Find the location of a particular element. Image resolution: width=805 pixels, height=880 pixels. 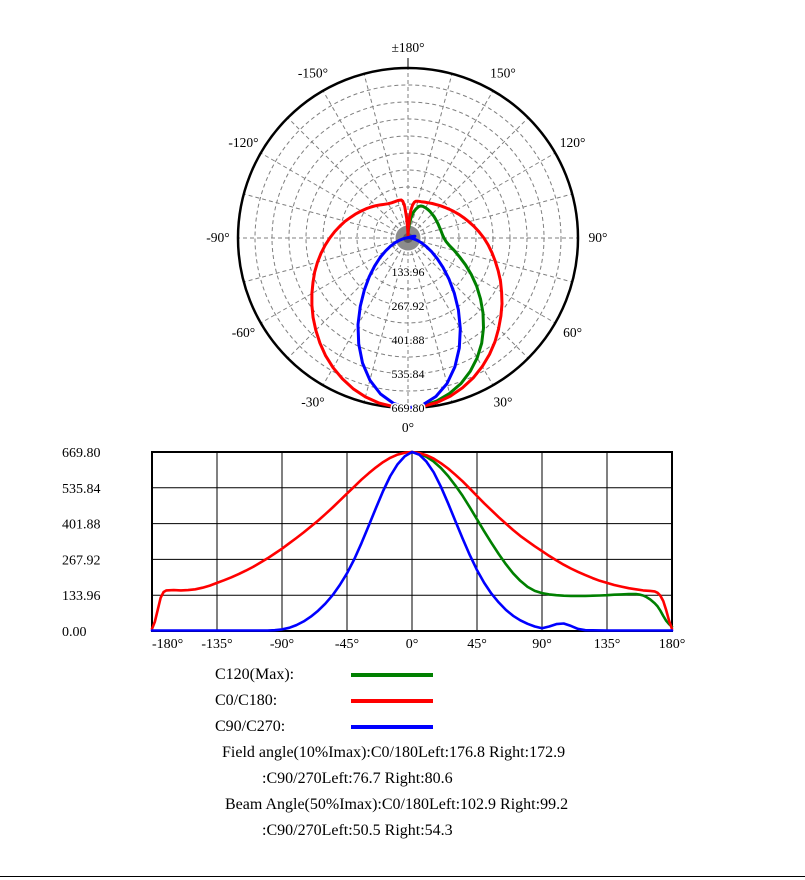

polar-angle-label: 120° is located at coordinates (573, 142).